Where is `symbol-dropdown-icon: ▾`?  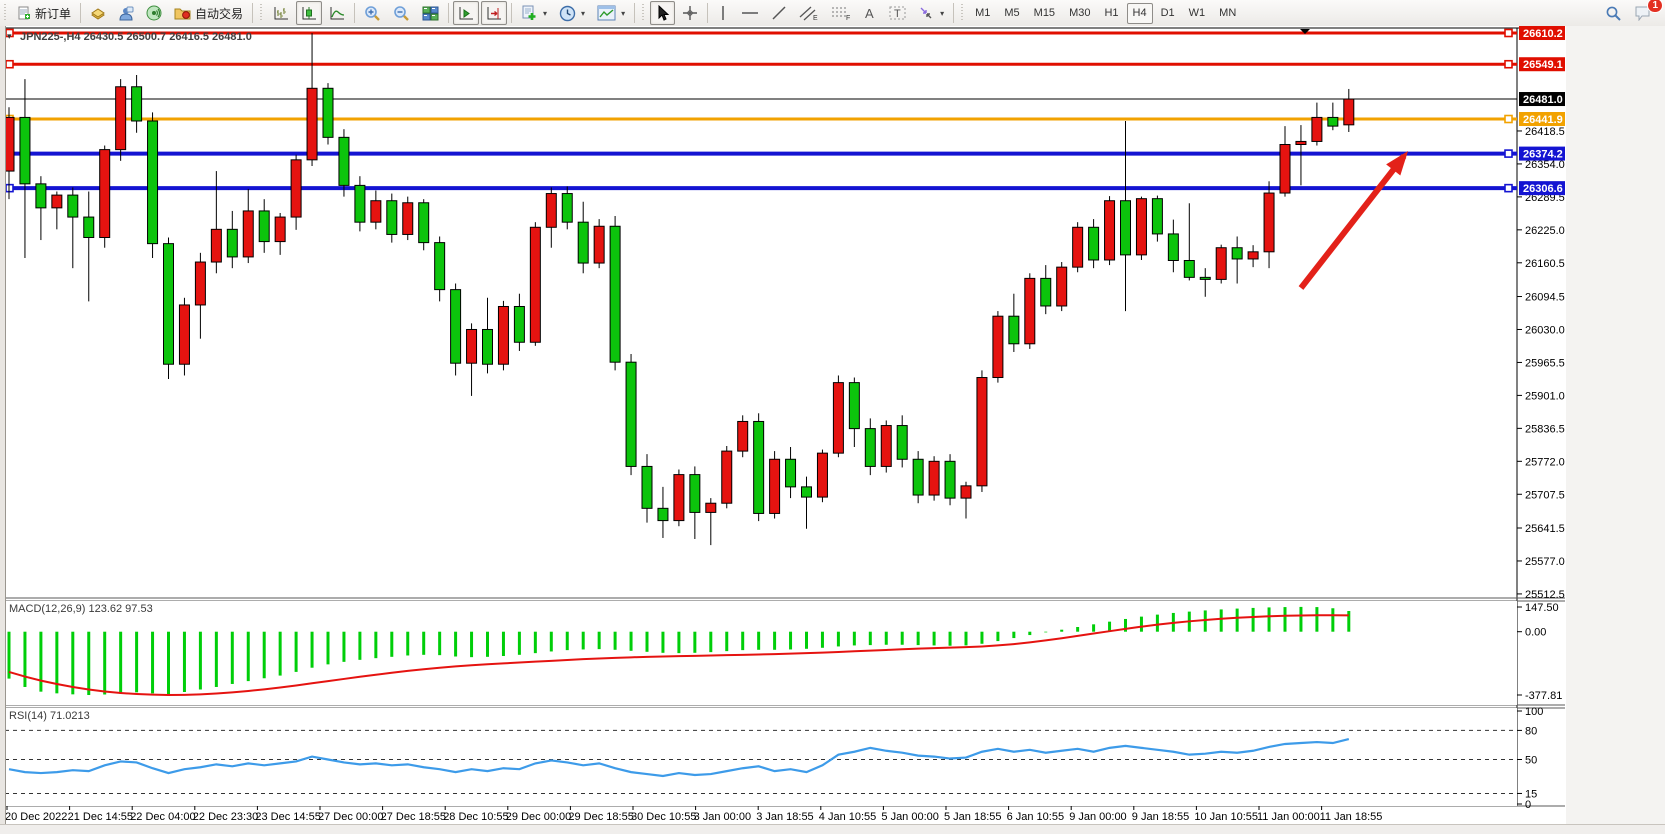
symbol-dropdown-icon: ▾ is located at coordinates (9, 36).